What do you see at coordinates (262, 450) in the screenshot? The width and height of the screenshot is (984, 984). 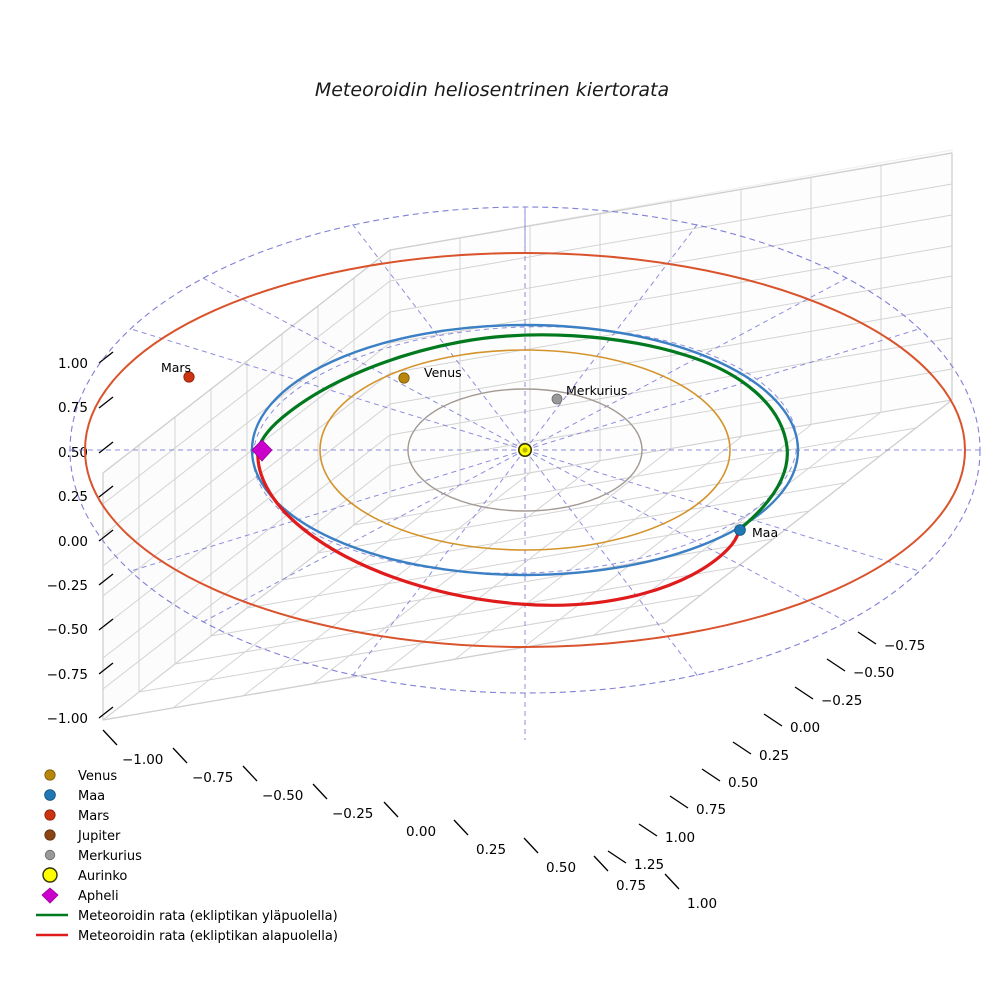 I see `marker-apheli` at bounding box center [262, 450].